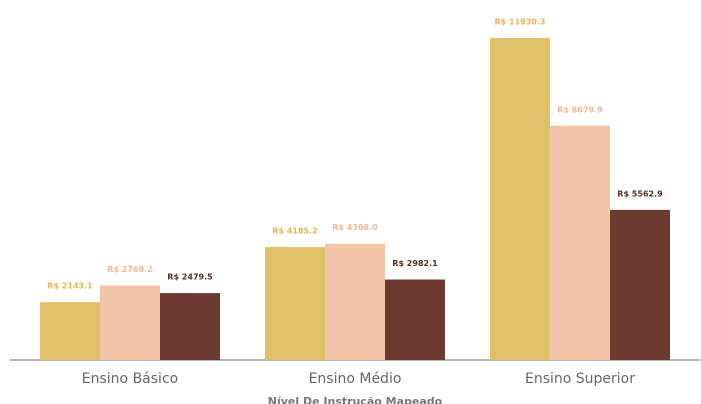 The height and width of the screenshot is (404, 701). Describe the element at coordinates (130, 379) in the screenshot. I see `x-tick-label: Ensino Básico` at that location.